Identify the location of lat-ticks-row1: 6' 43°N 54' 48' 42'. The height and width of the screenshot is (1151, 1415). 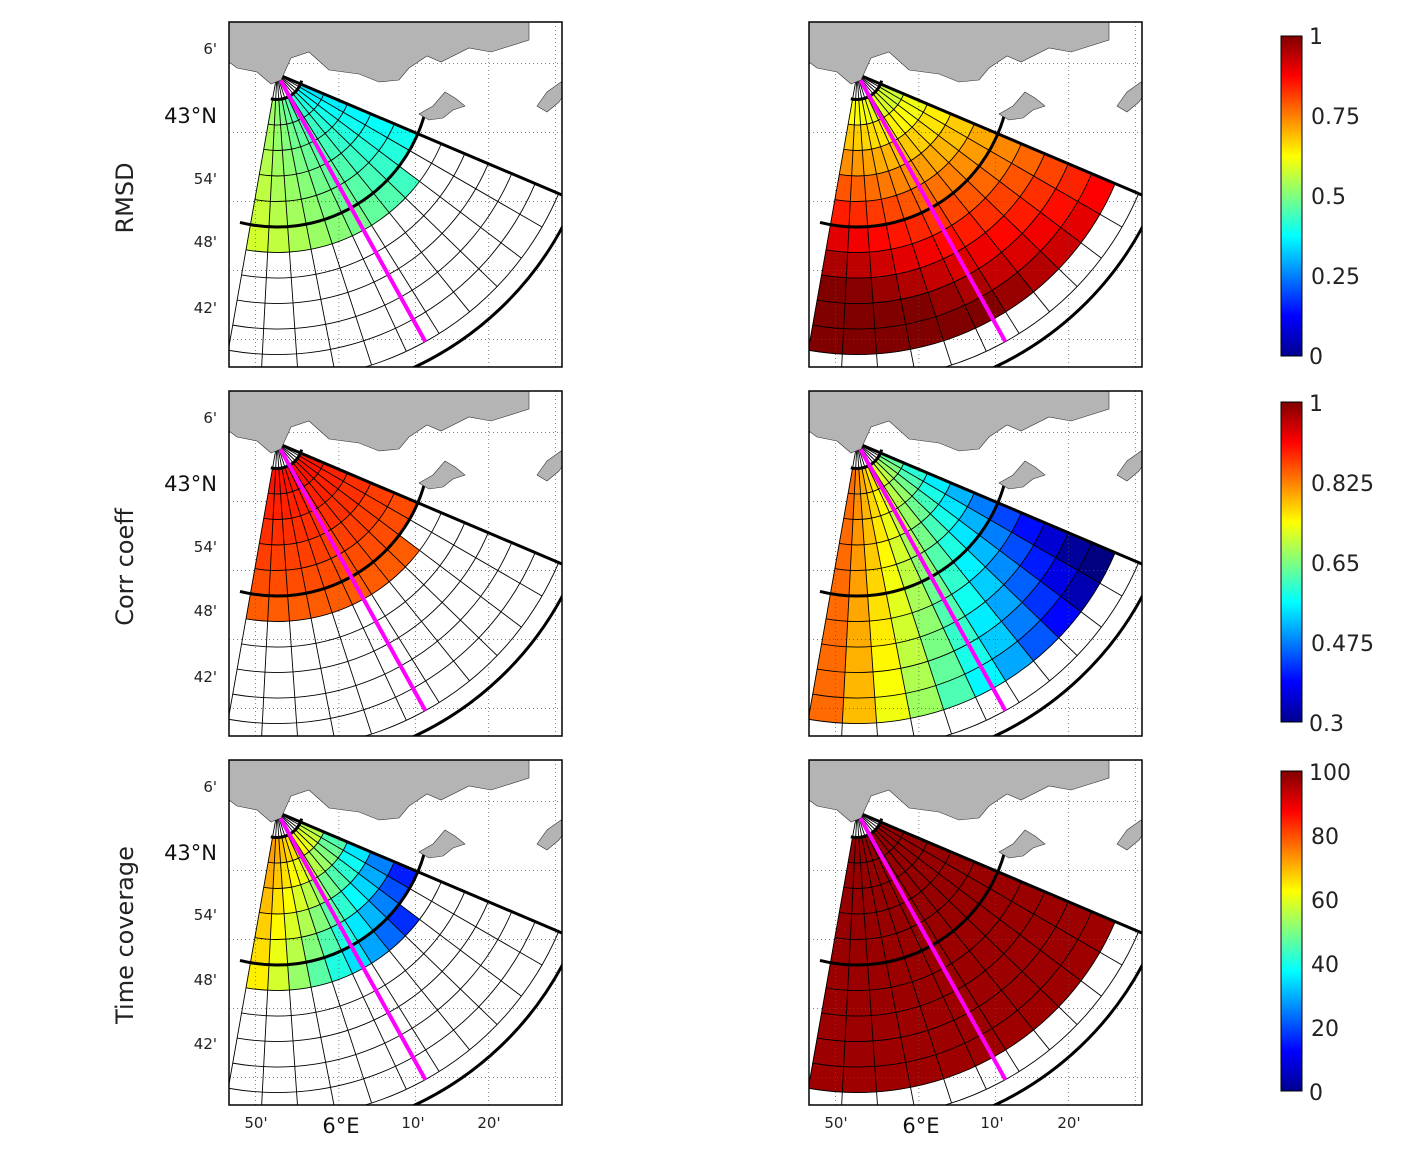
(190, 178).